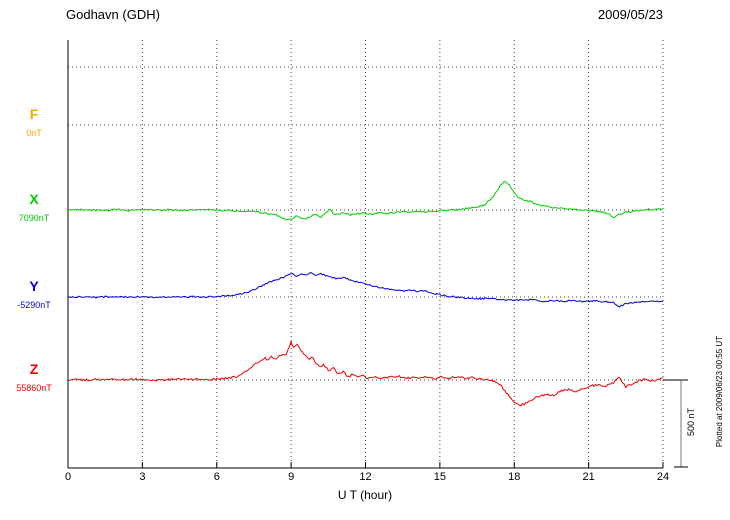 The image size is (730, 520). Describe the element at coordinates (34, 199) in the screenshot. I see `component-label-X: X` at that location.